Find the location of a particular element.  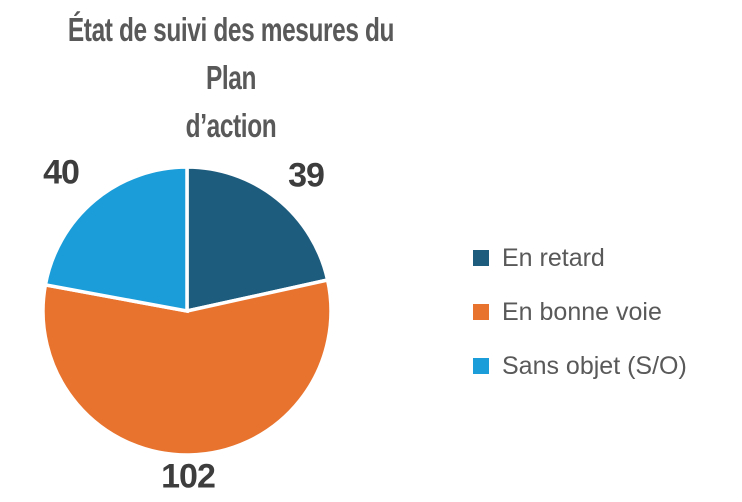

pie-slice-en-bonne-voie is located at coordinates (187, 367).